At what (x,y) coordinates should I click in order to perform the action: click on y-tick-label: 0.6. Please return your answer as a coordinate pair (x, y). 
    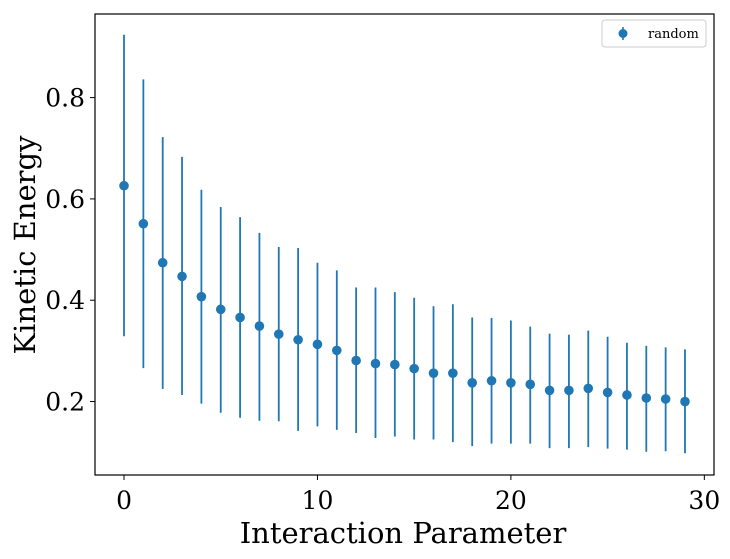
    Looking at the image, I should click on (65, 199).